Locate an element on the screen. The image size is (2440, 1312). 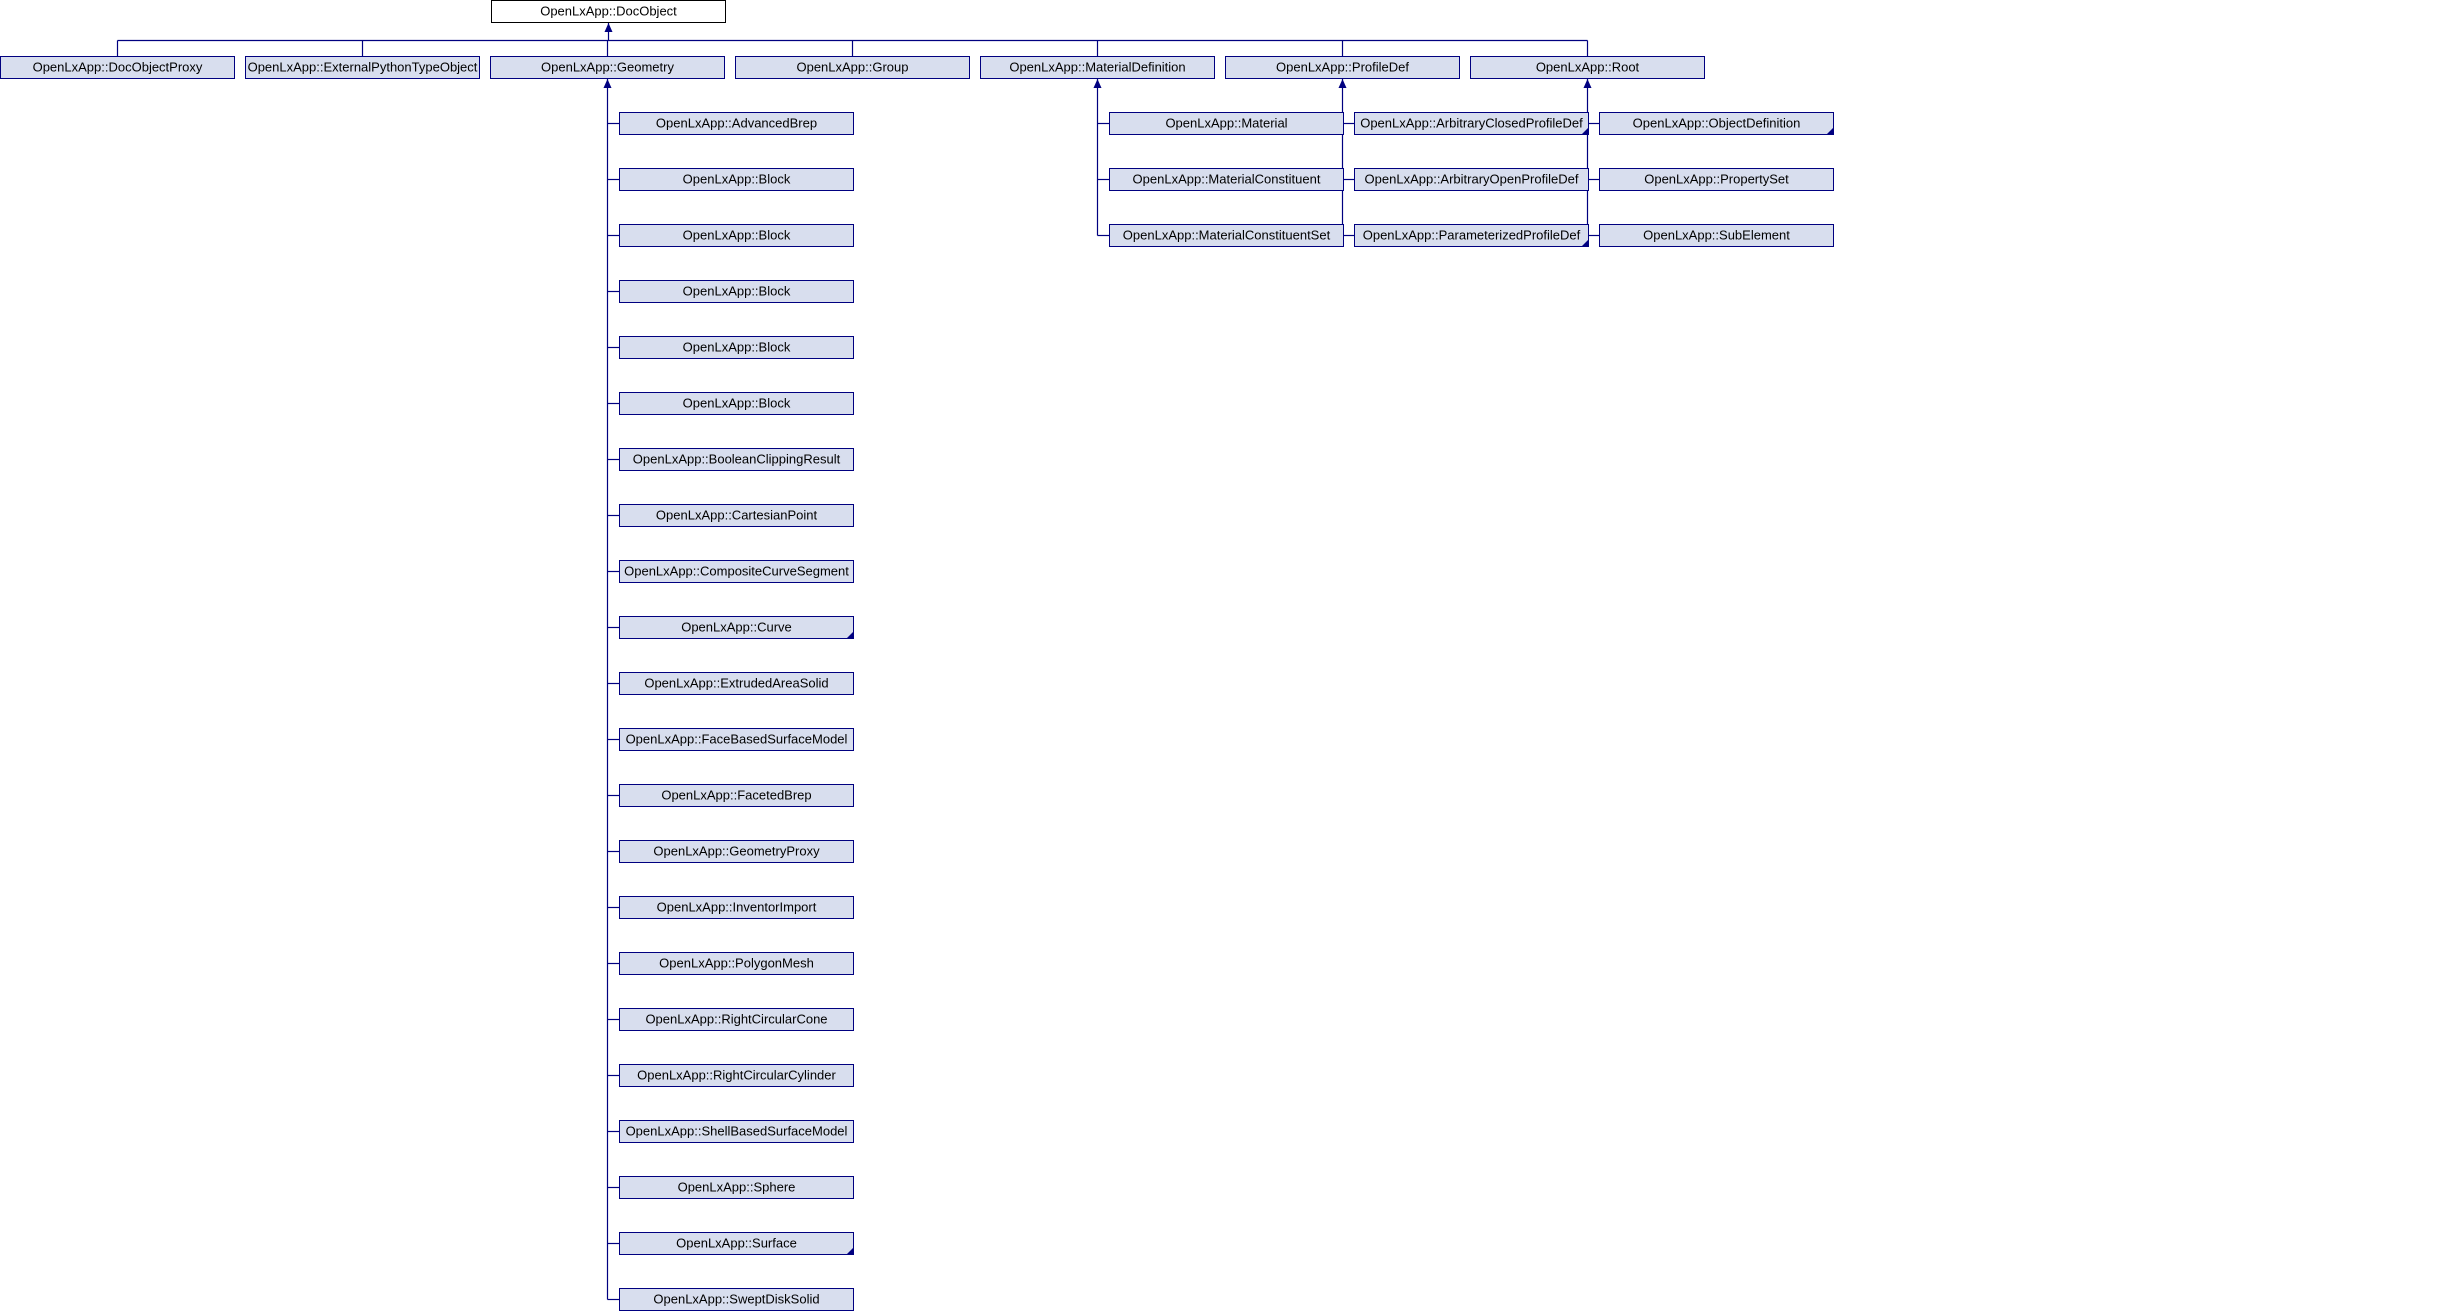
class-node-label: OpenLxApp::ExtrudedAreaSolid is located at coordinates (736, 683).